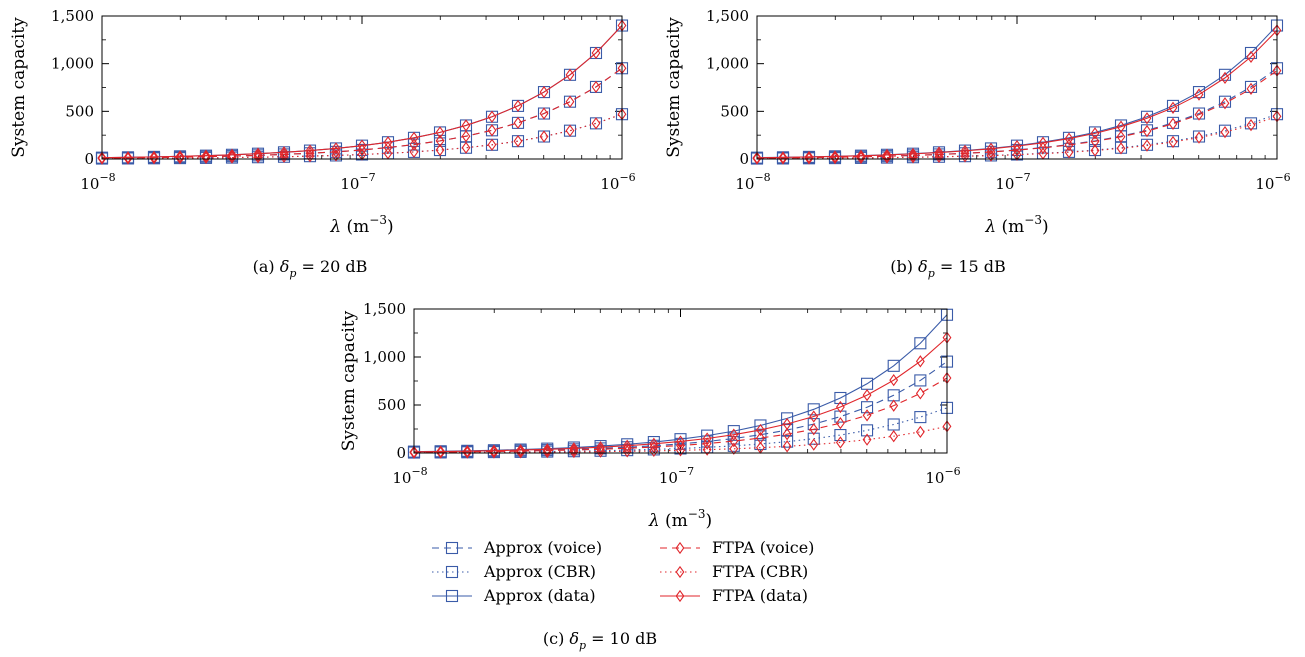 The width and height of the screenshot is (1305, 657). Describe the element at coordinates (539, 595) in the screenshot. I see `legend-label: Approx (data)` at that location.